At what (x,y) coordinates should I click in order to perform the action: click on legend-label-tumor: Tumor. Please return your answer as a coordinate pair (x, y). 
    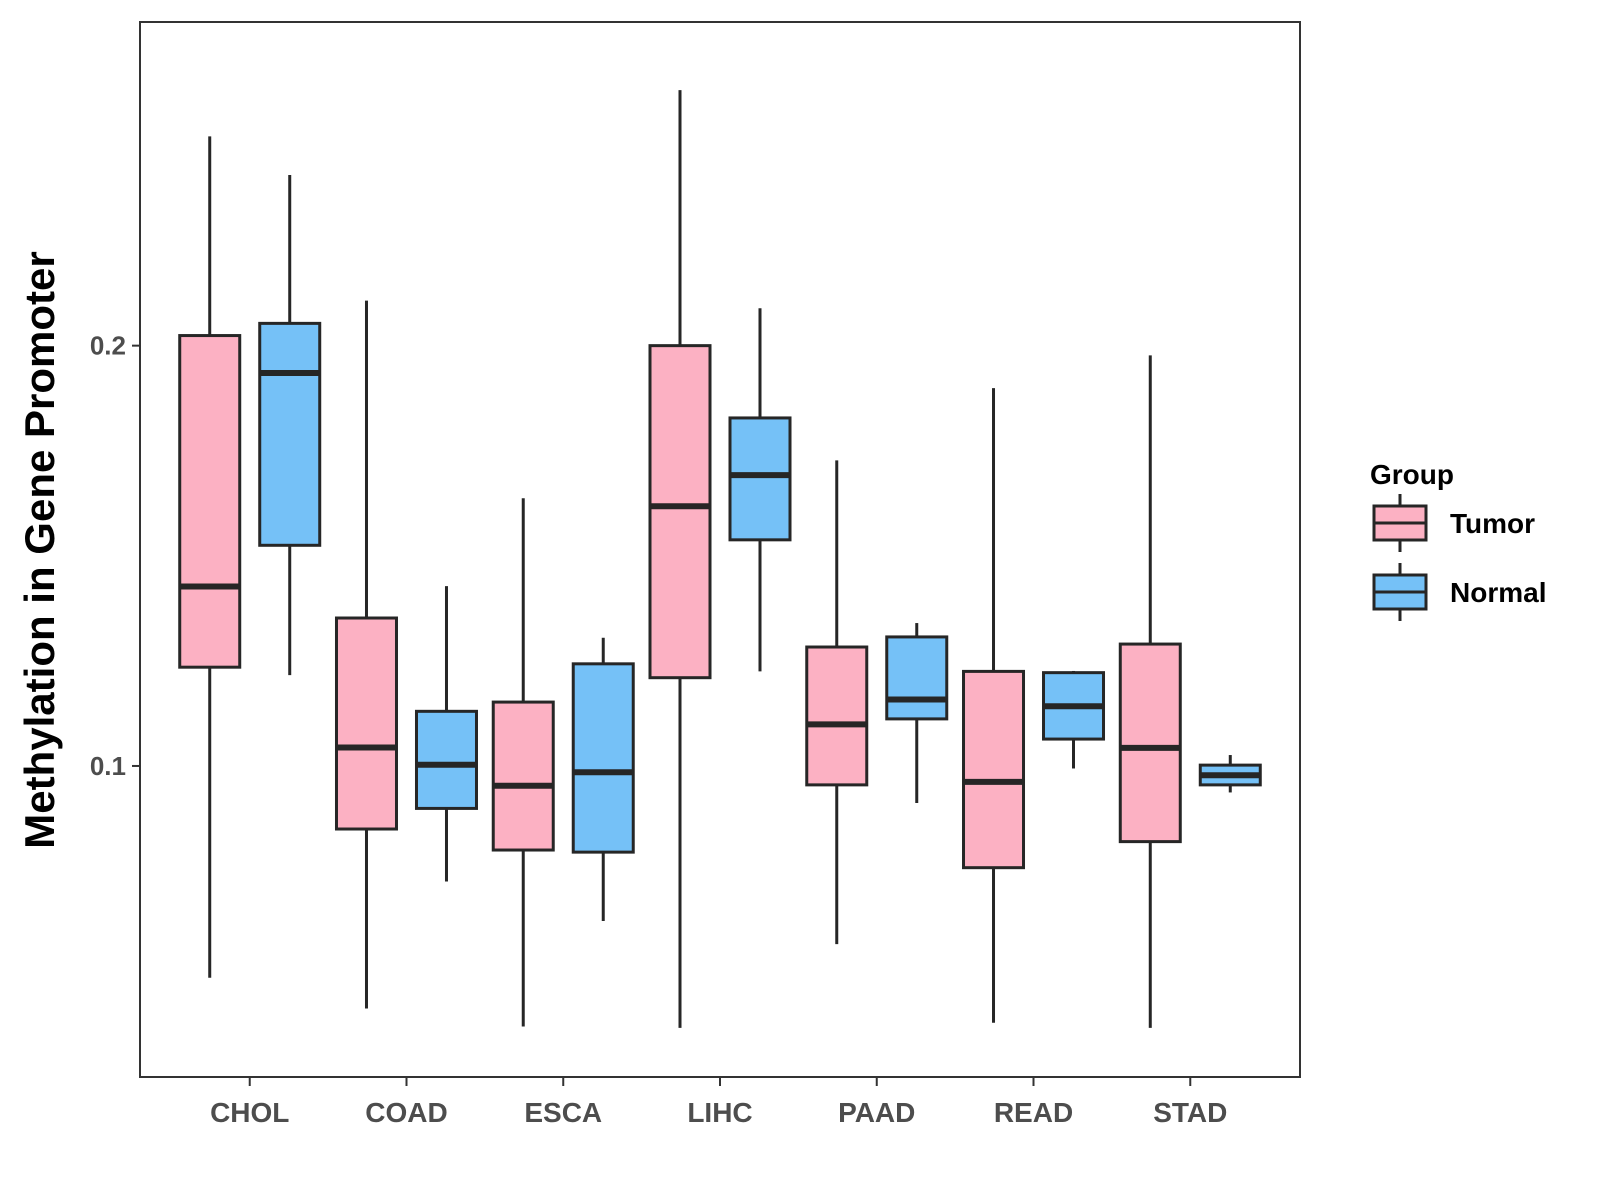
    Looking at the image, I should click on (1492, 523).